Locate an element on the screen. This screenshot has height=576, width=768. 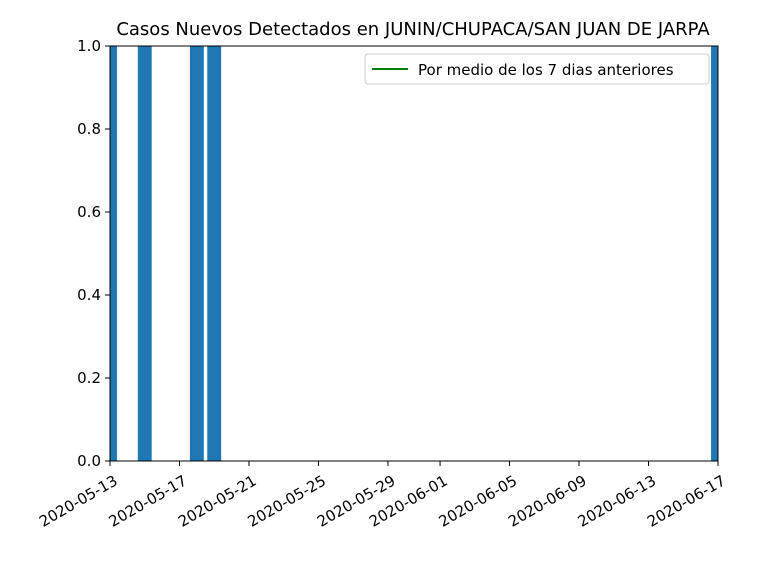
y-tick-label: 0.2 is located at coordinates (89, 378).